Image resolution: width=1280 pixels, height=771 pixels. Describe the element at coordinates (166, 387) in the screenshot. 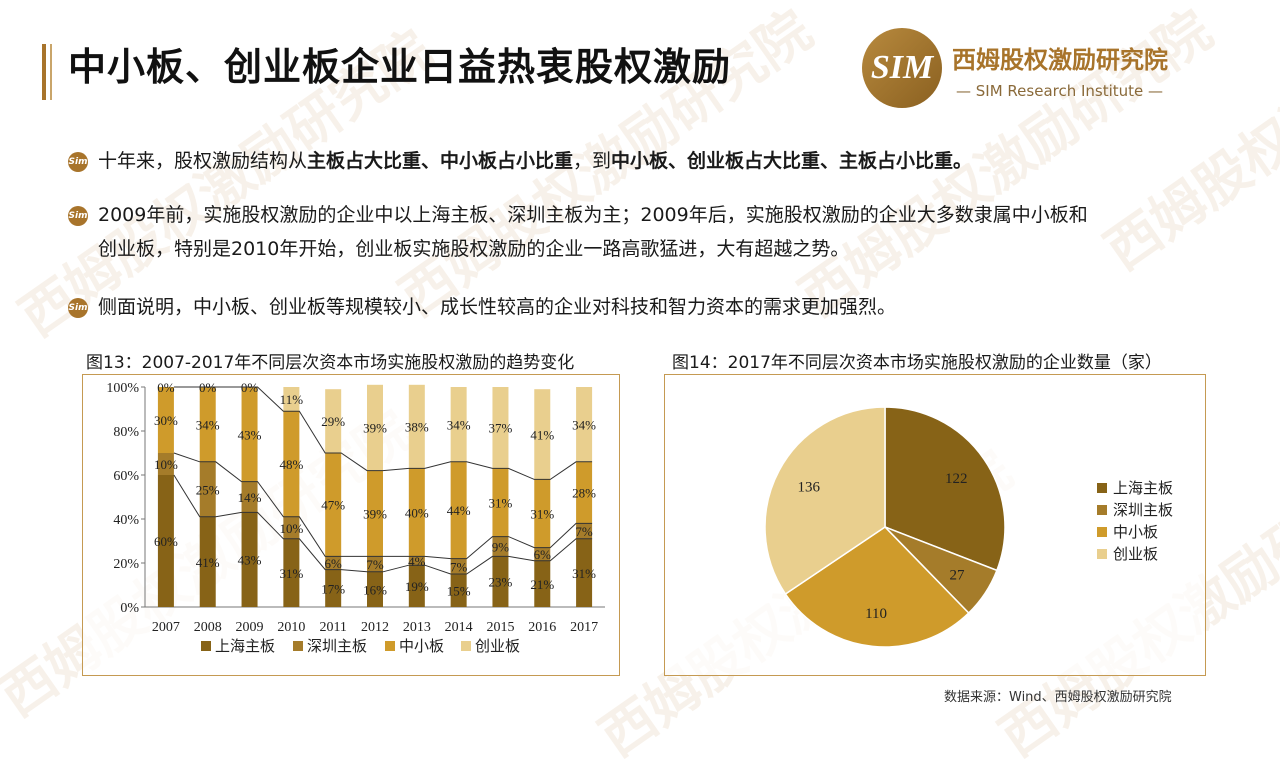

I see `data-label: 0%` at that location.